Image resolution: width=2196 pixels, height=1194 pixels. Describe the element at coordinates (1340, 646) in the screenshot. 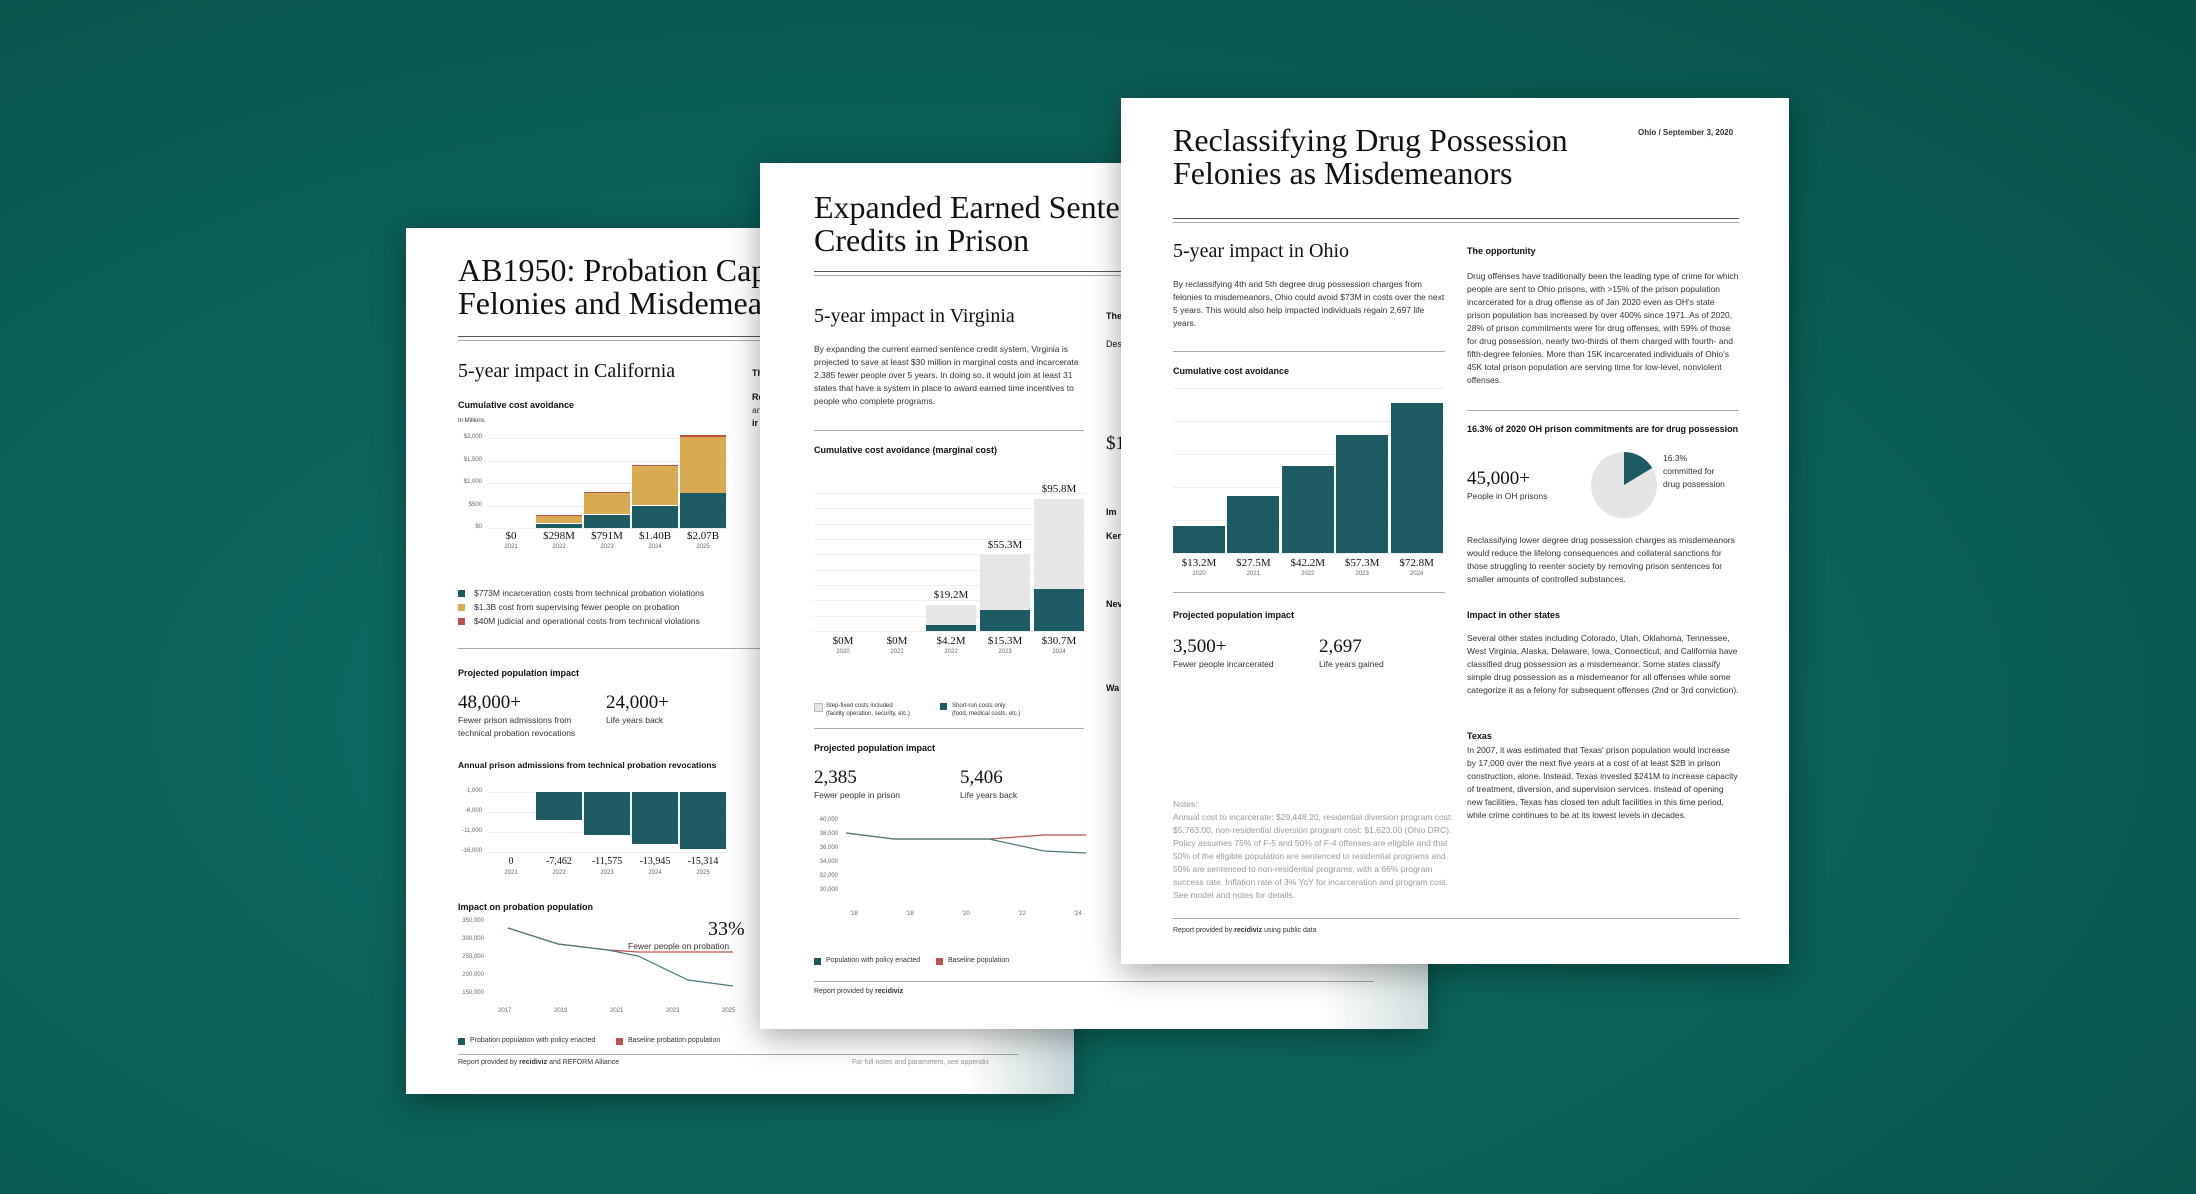

I see `stat-number: 2,697` at that location.